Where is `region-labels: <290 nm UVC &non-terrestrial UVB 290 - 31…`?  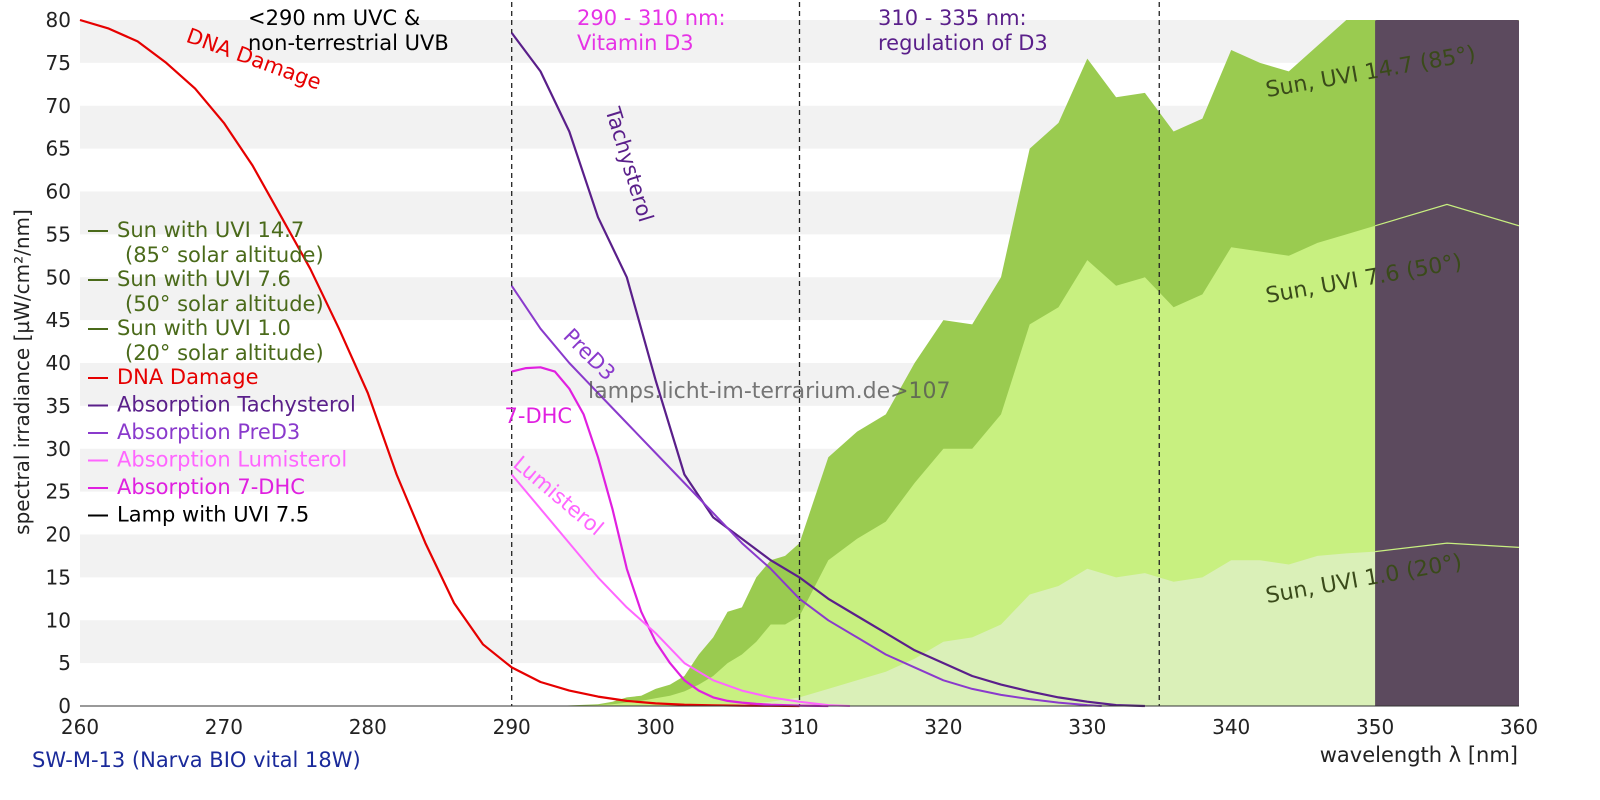 region-labels: <290 nm UVC &non-terrestrial UVB 290 - 31… is located at coordinates (648, 30).